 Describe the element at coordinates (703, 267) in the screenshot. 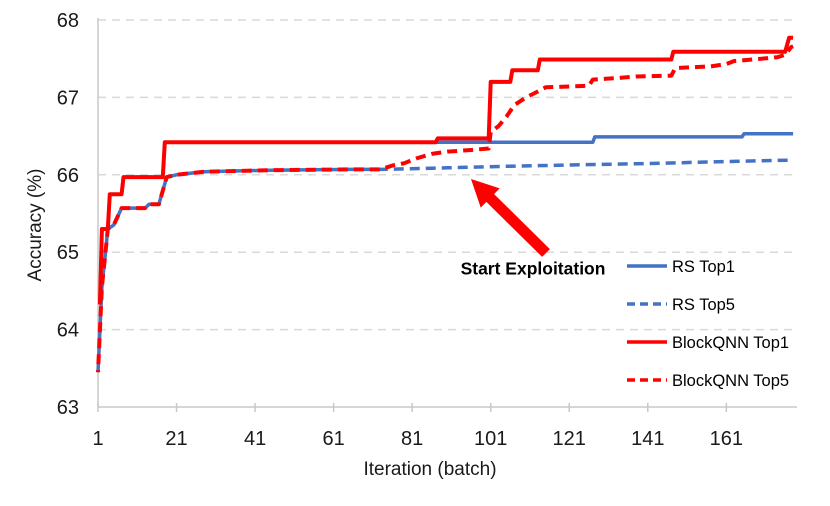

I see `legend-label-rs-top1: RS Top1` at that location.